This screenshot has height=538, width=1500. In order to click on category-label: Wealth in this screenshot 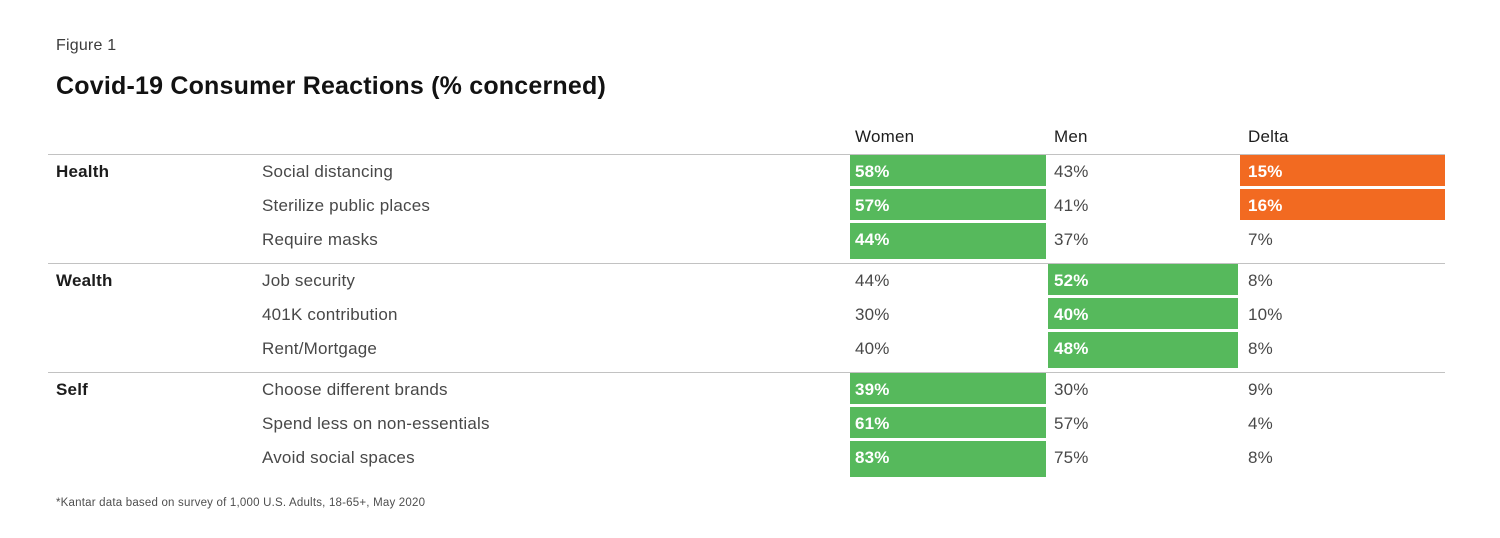, I will do `click(84, 280)`.